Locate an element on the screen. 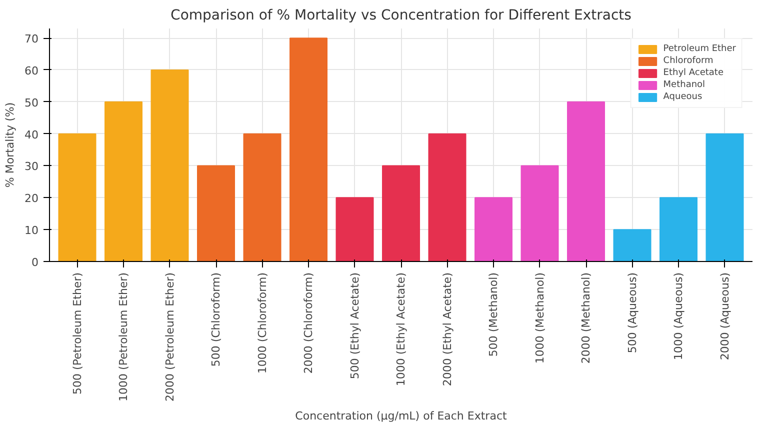 This screenshot has height=425, width=757. legend-label: Petroleum Ether is located at coordinates (699, 49).